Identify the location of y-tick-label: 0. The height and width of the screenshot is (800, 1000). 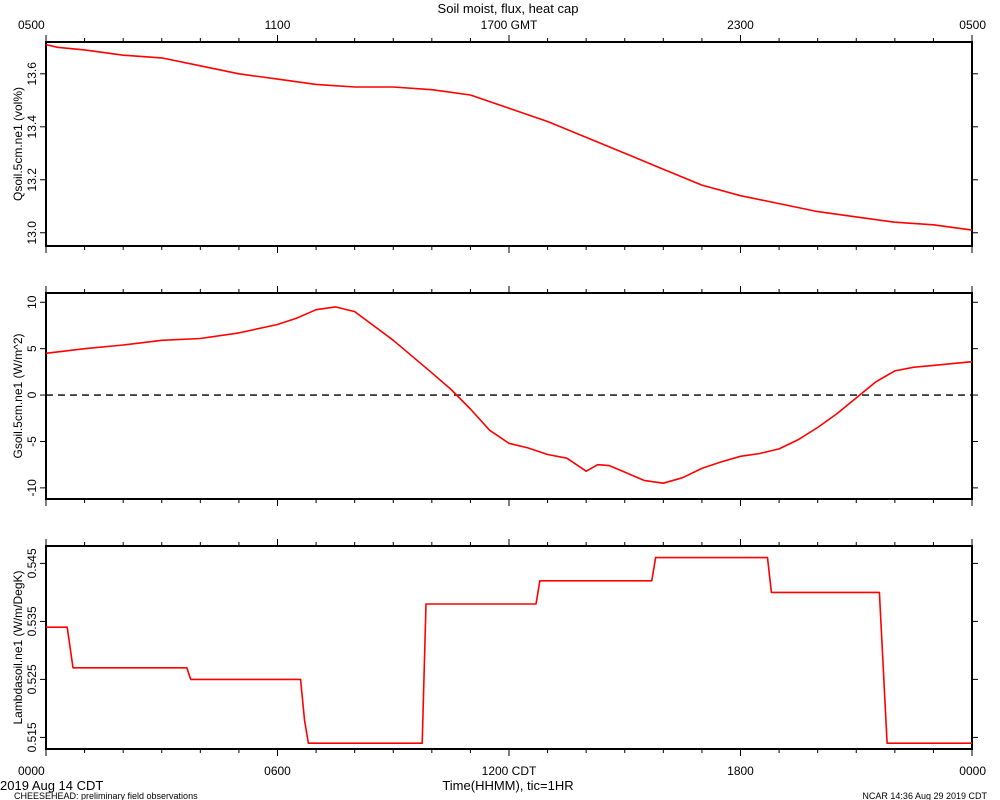
(32, 394).